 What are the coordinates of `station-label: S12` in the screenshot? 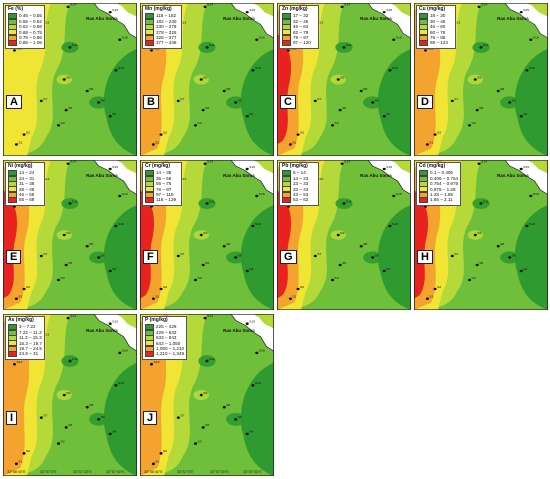 It's located at (19, 362).